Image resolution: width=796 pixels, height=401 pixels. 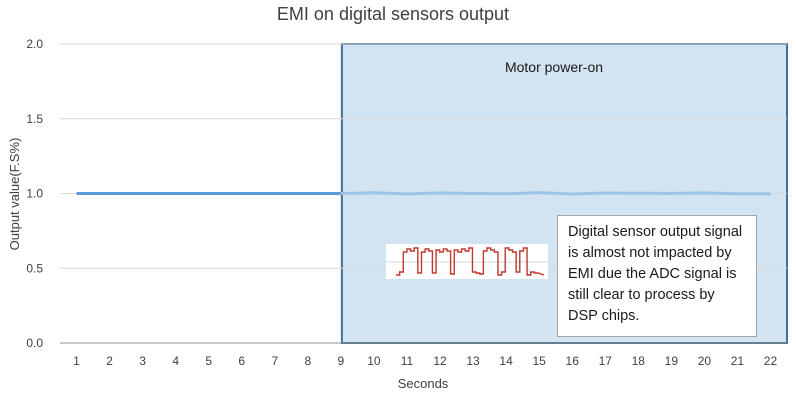 What do you see at coordinates (374, 361) in the screenshot?
I see `x-tick-label: 10` at bounding box center [374, 361].